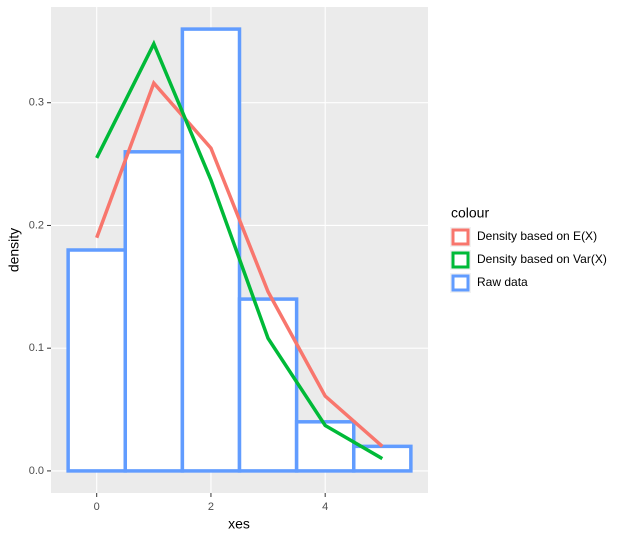  What do you see at coordinates (36, 348) in the screenshot?
I see `y-tick-label: 0.1` at bounding box center [36, 348].